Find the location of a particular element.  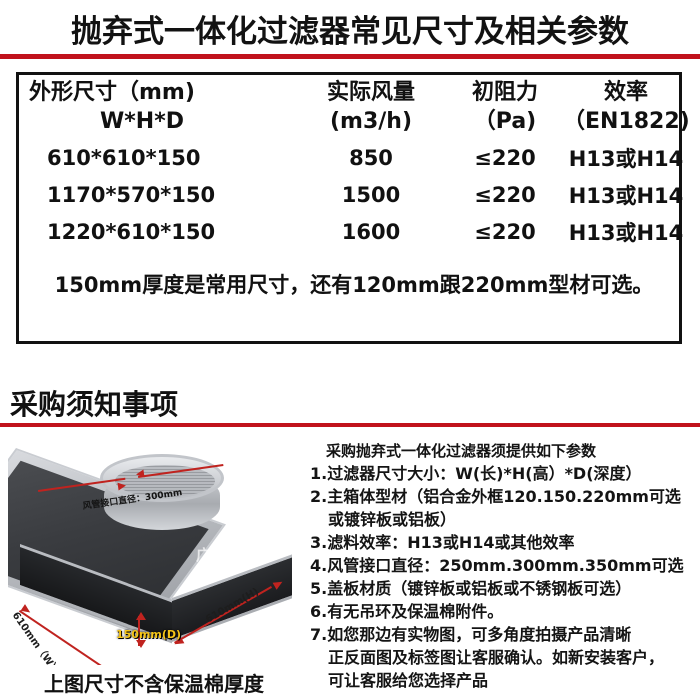

title-red-rule is located at coordinates (350, 56).